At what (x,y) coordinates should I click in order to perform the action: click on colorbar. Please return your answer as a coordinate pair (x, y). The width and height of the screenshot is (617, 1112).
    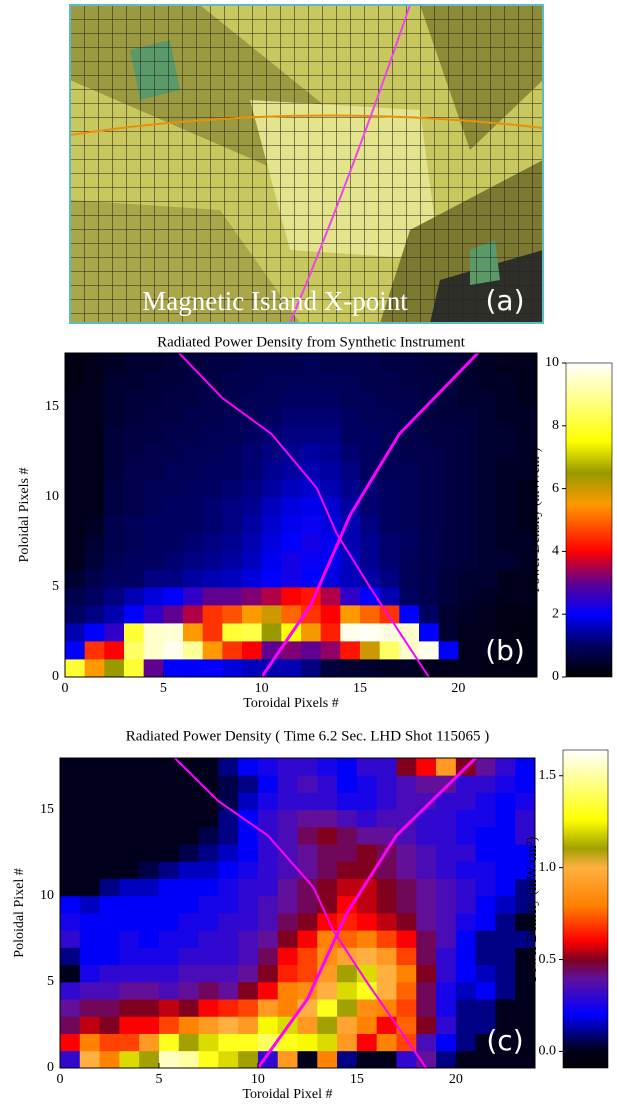
    Looking at the image, I should click on (585, 909).